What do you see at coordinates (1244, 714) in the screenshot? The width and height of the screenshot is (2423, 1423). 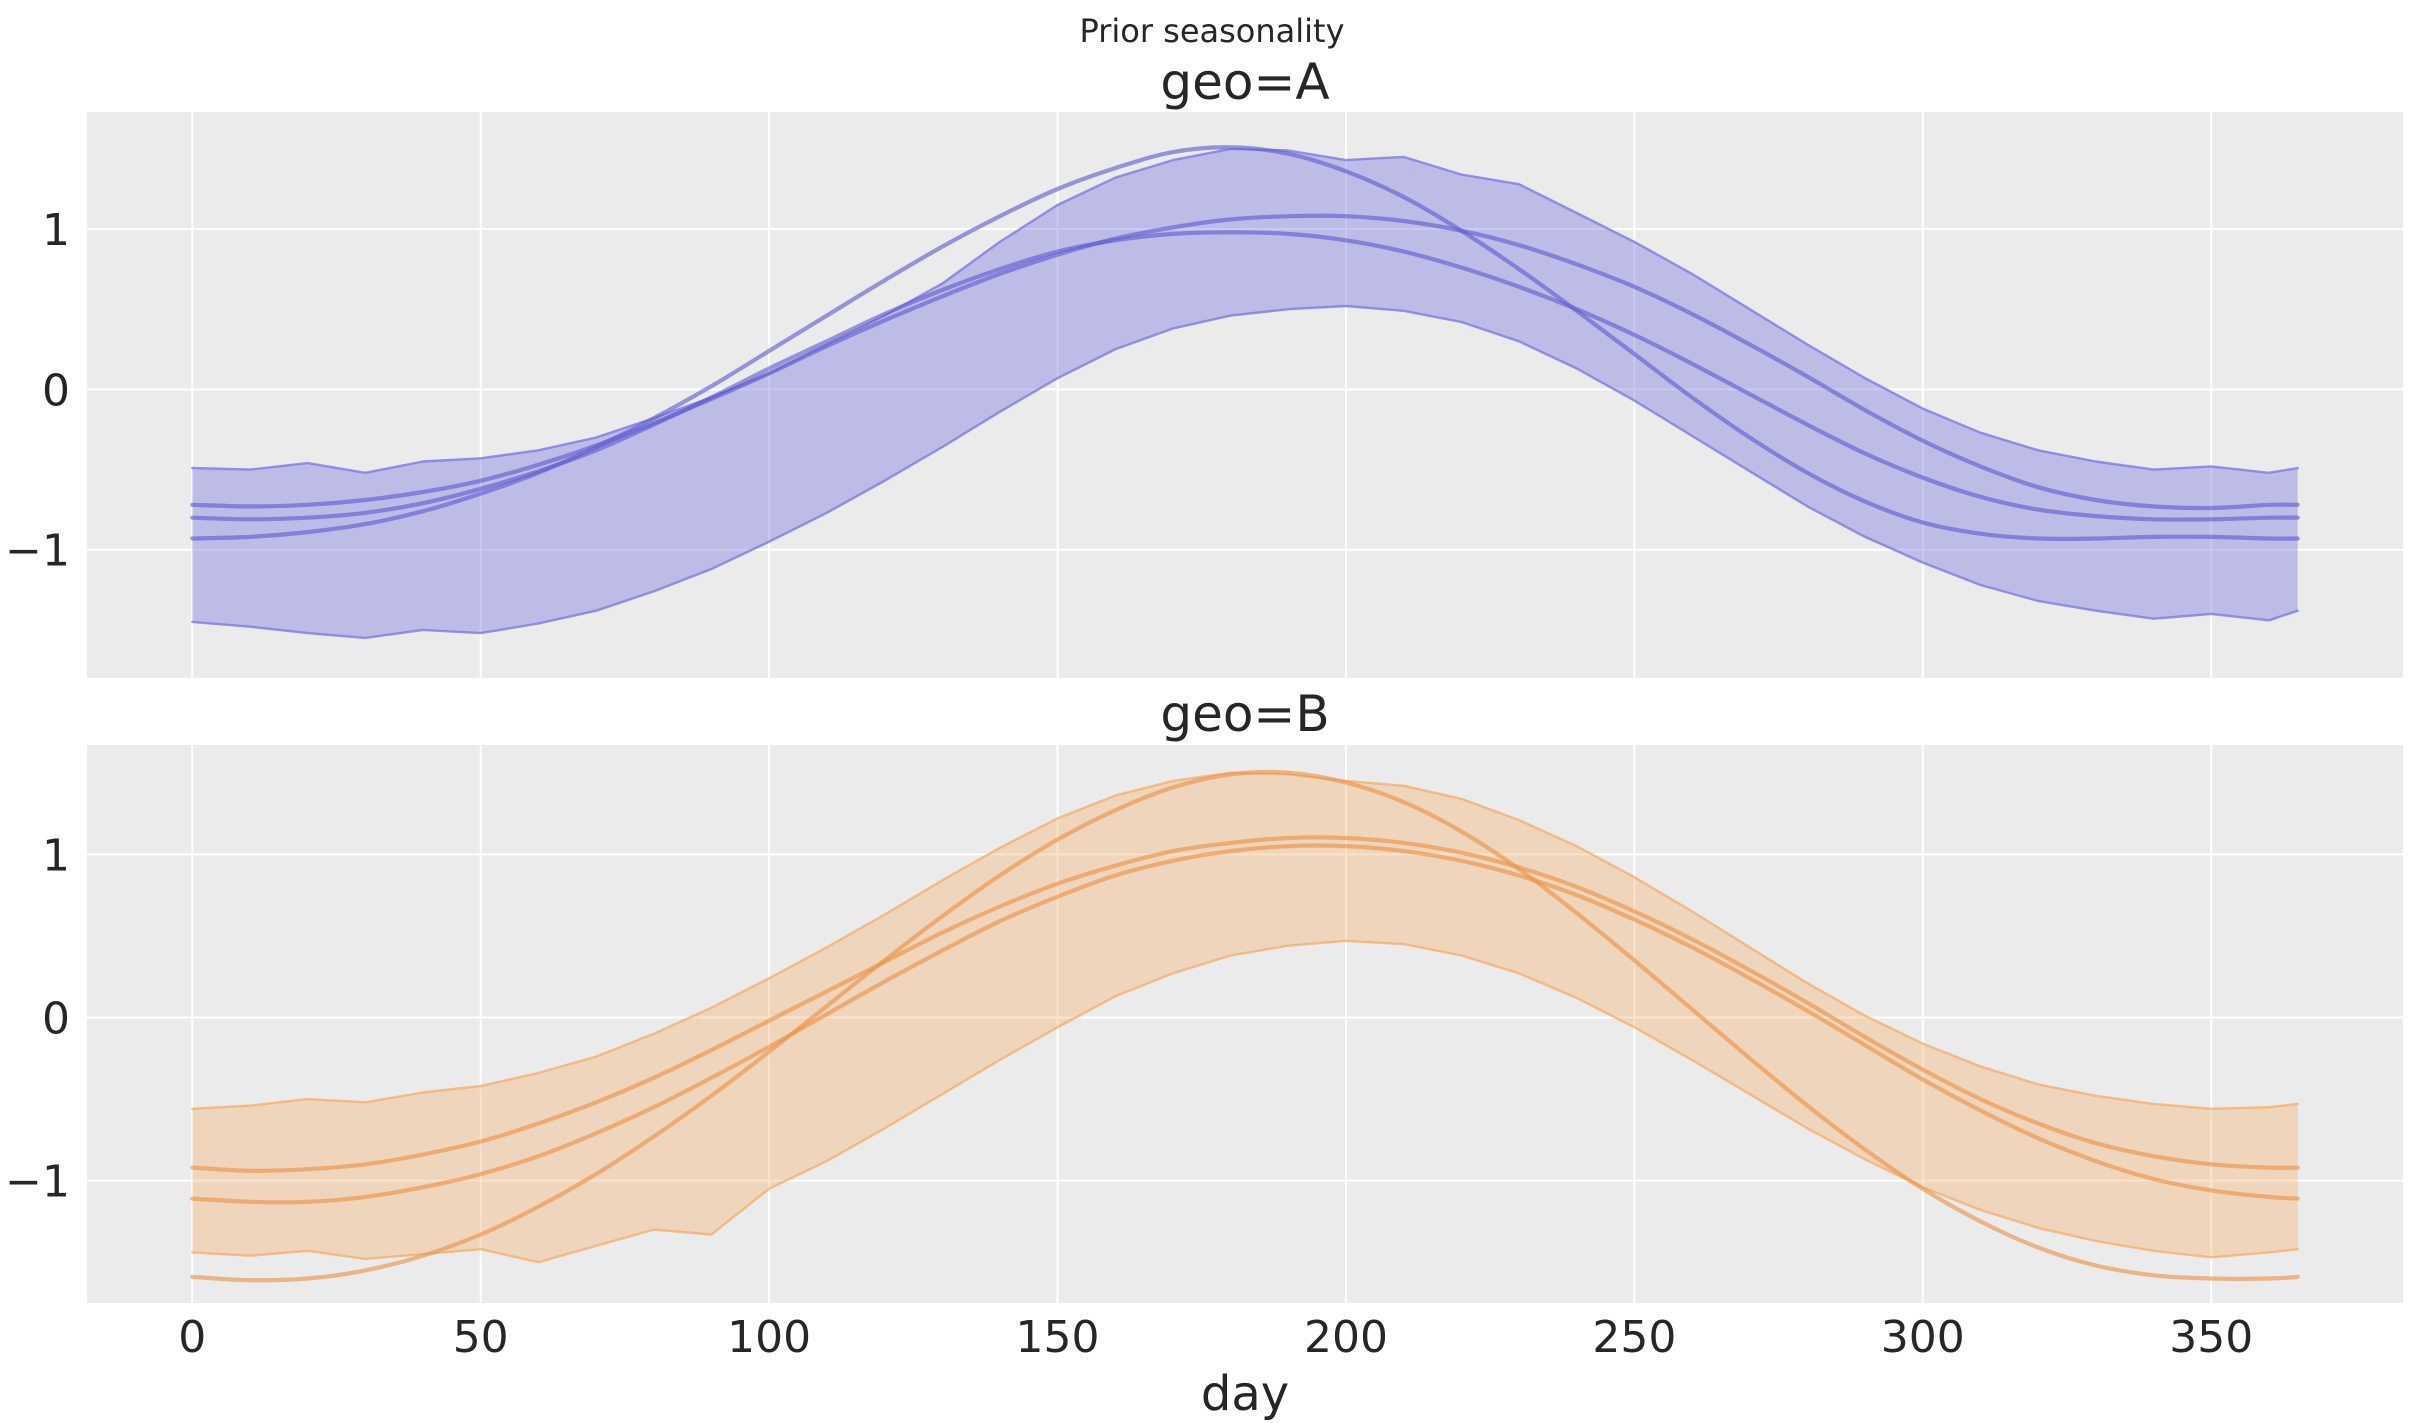 I see `subplot-b-title: geo=B` at bounding box center [1244, 714].